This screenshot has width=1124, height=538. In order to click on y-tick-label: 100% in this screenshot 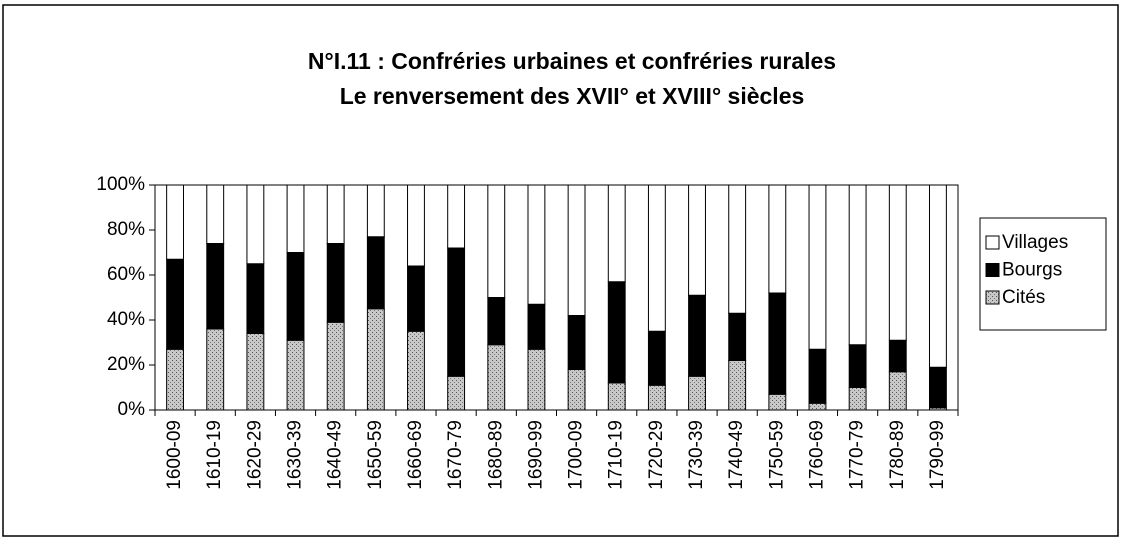, I will do `click(120, 184)`.